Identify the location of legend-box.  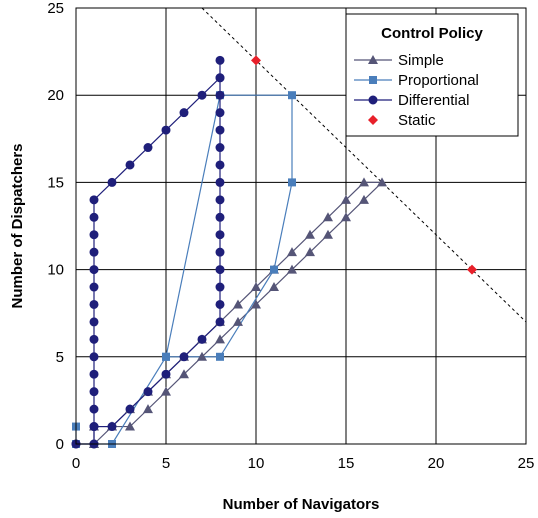
(432, 75).